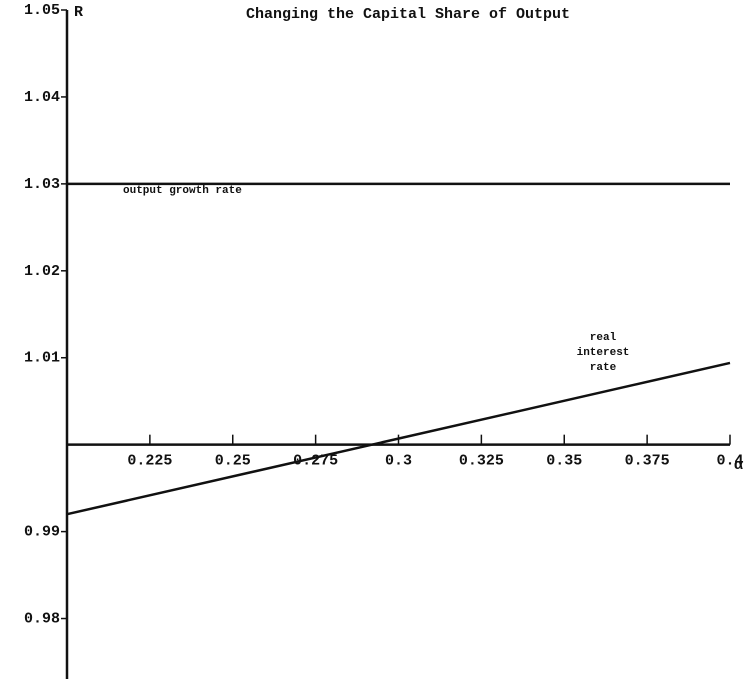 This screenshot has height=679, width=750. What do you see at coordinates (647, 461) in the screenshot?
I see `x-tick-label: 0.375` at bounding box center [647, 461].